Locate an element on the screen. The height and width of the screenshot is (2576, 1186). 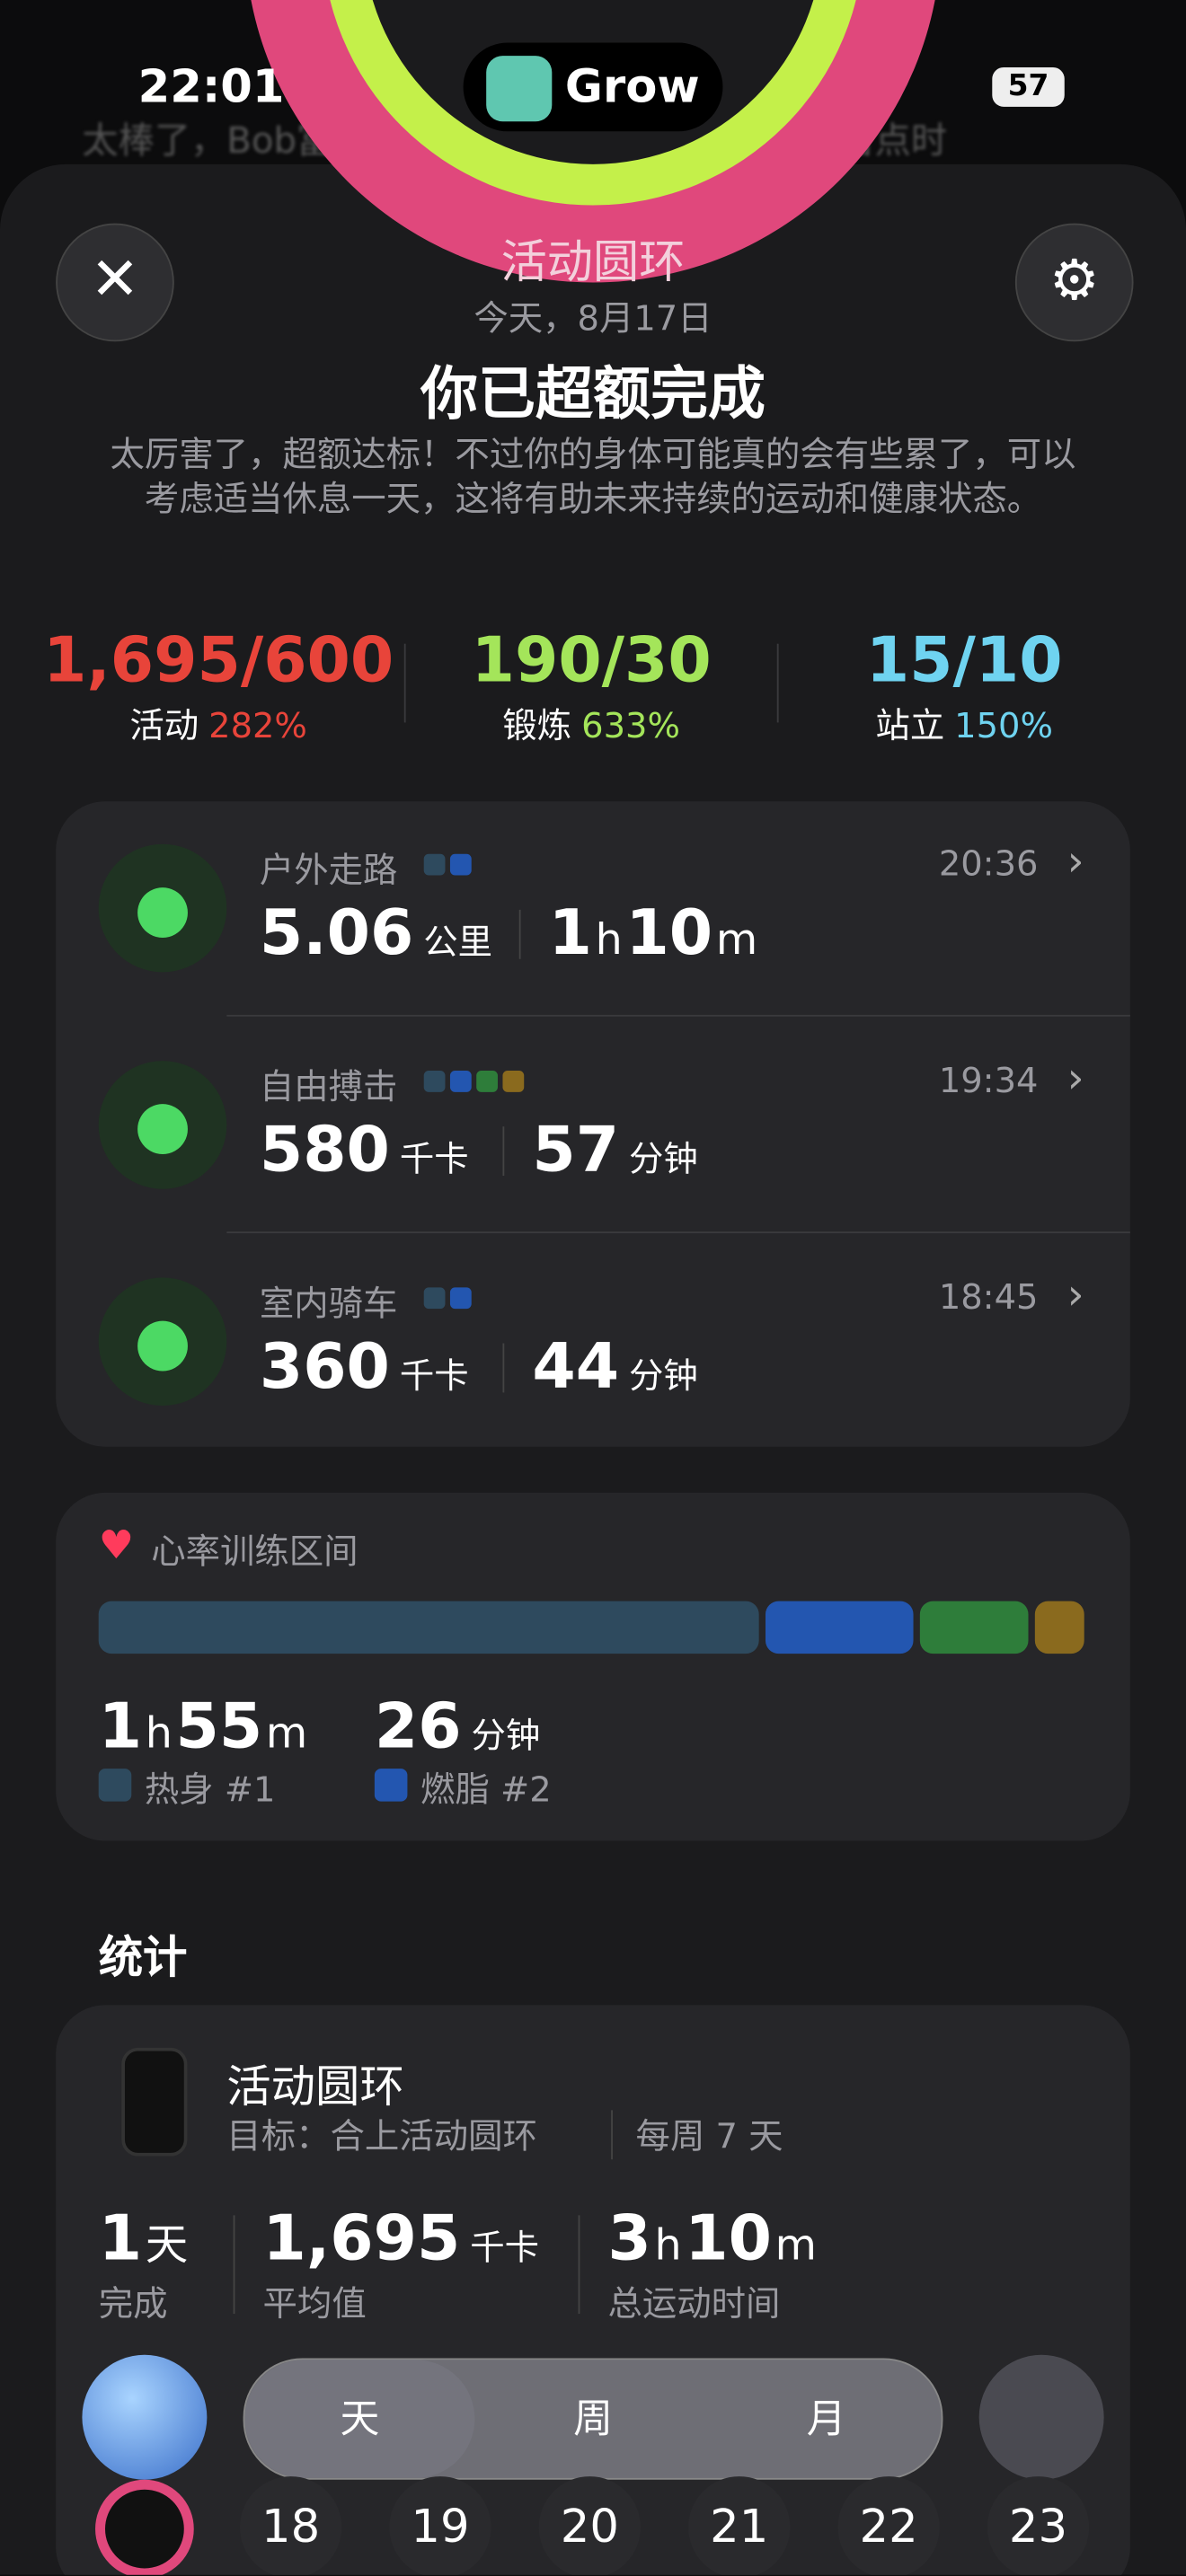
unit: 天 is located at coordinates (167, 2246).